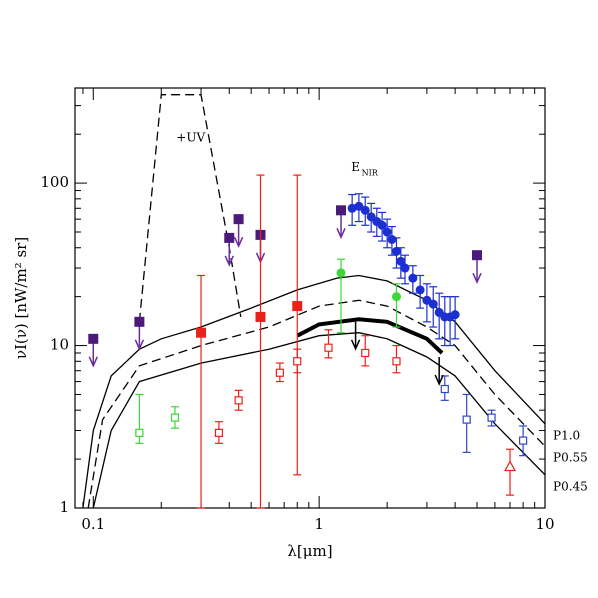 The height and width of the screenshot is (598, 598). What do you see at coordinates (355, 167) in the screenshot?
I see `annotation: E` at bounding box center [355, 167].